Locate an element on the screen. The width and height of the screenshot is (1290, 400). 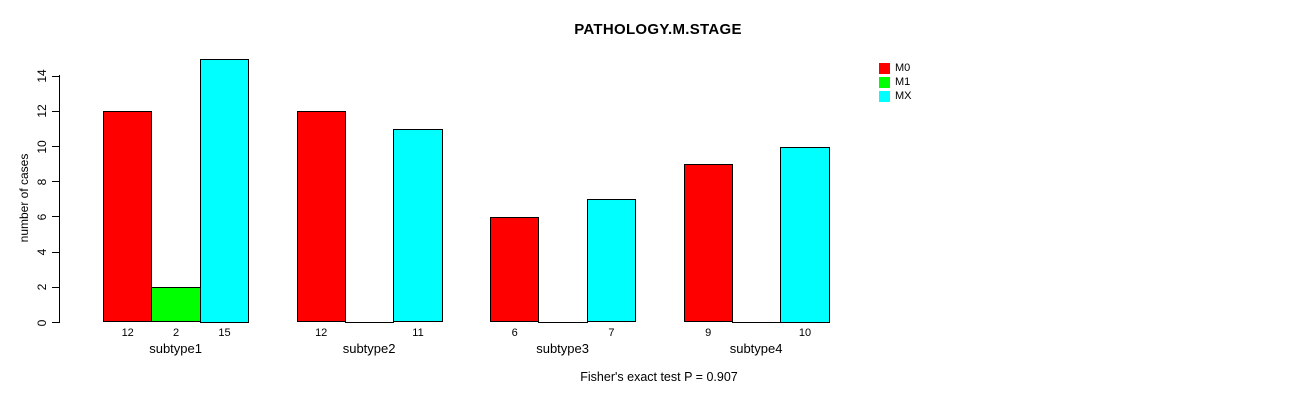
legend-swatch-M1 is located at coordinates (884, 82).